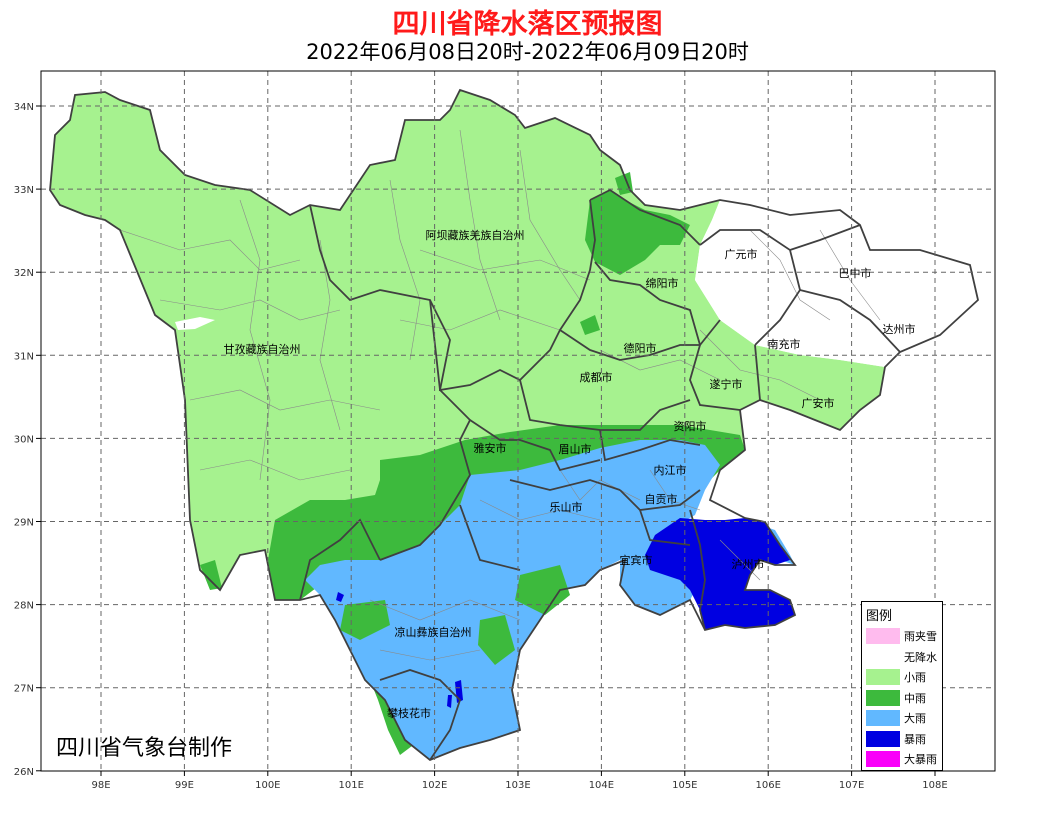  I want to click on region-label: 眉山市, so click(575, 449).